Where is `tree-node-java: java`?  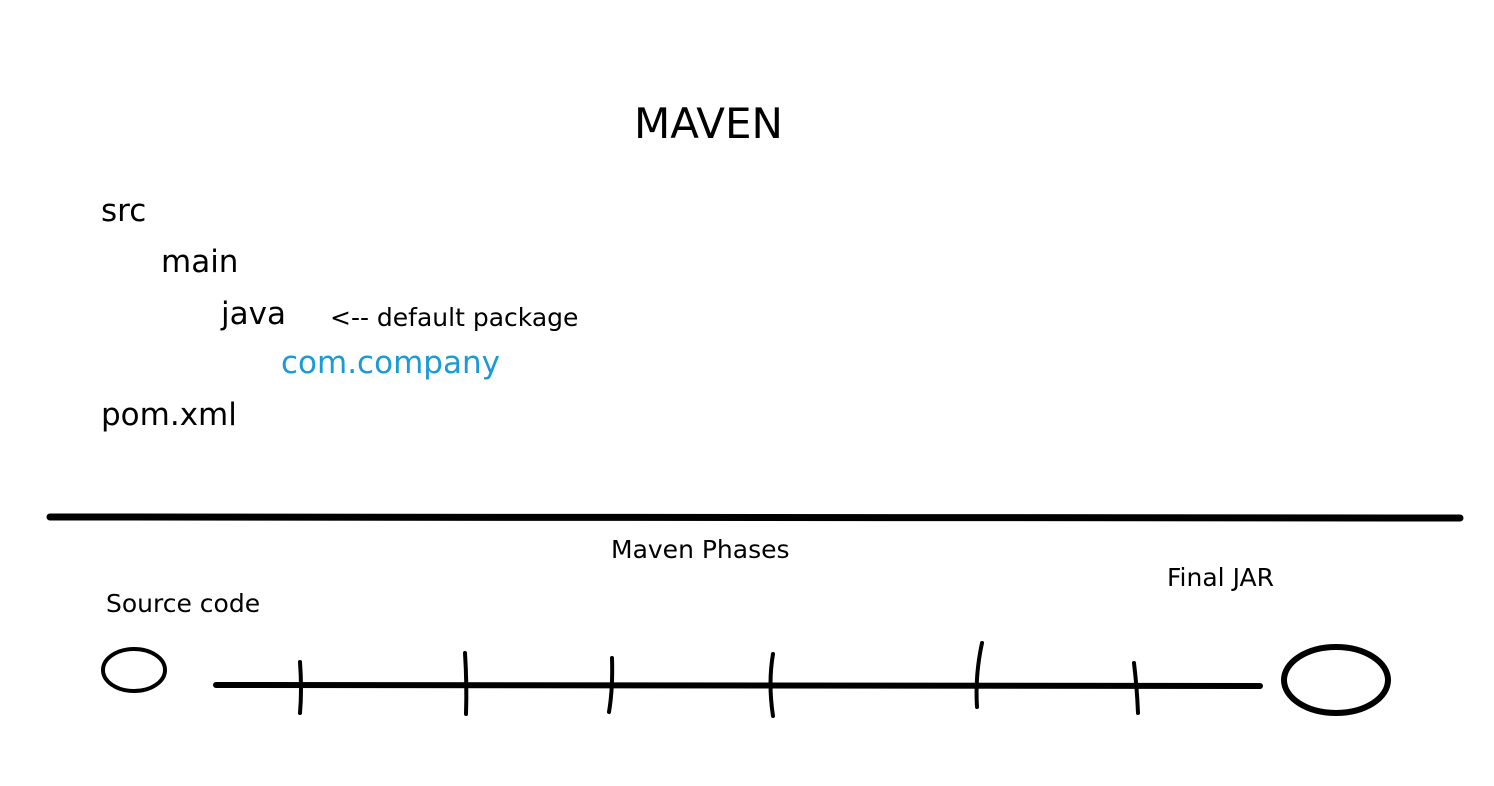
tree-node-java: java is located at coordinates (253, 314).